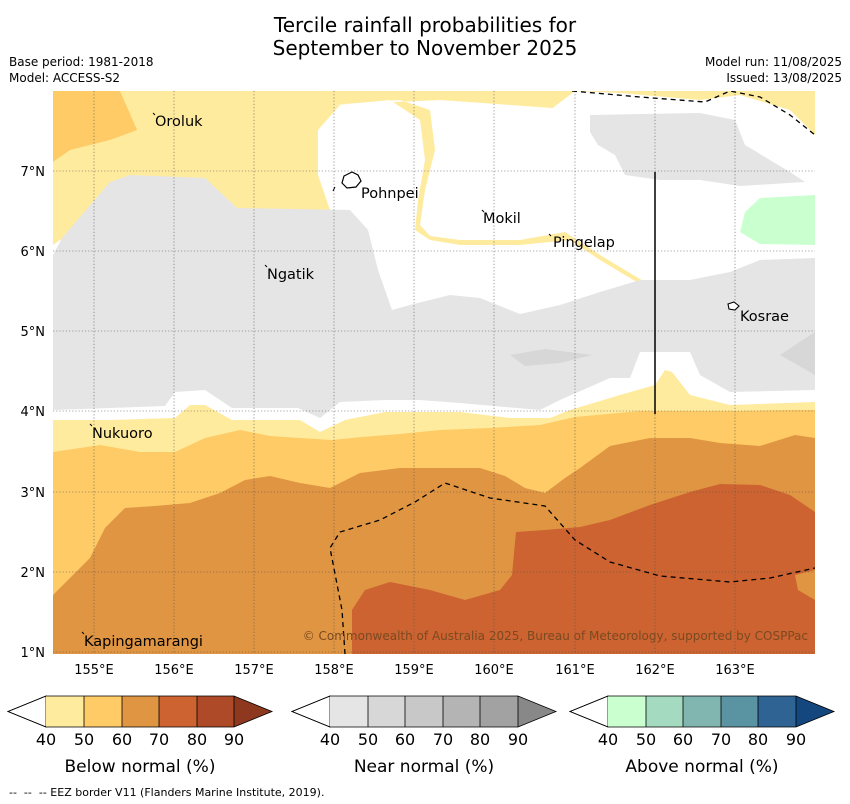  I want to click on mokil-mark, so click(483, 211).